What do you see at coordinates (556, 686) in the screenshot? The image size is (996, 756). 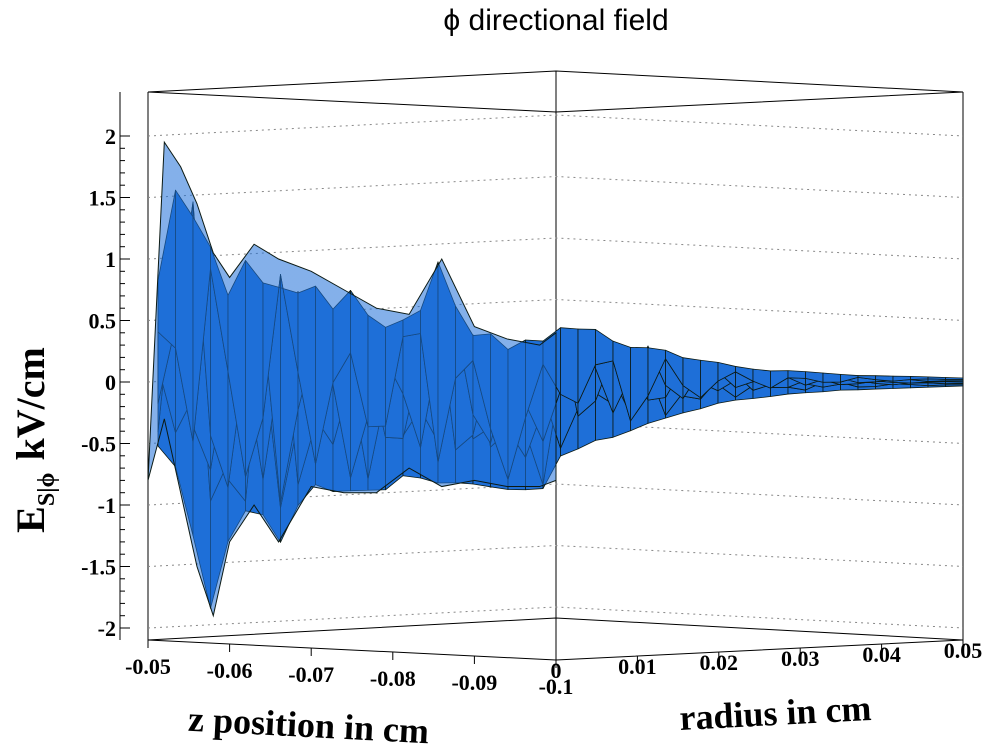 I see `x-tick-label: -0.1` at bounding box center [556, 686].